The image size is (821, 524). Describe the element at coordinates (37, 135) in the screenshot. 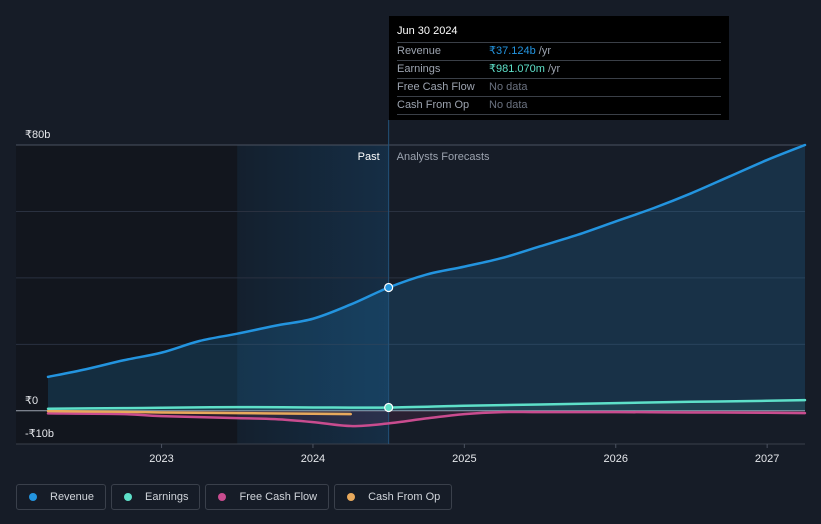

I see `y-tick-label: ₹80b` at that location.